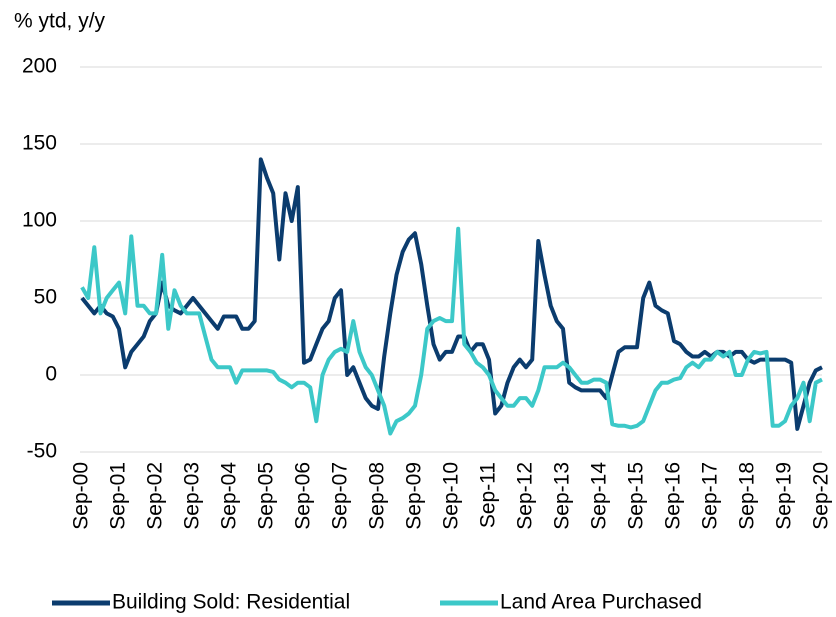  What do you see at coordinates (414, 496) in the screenshot?
I see `x-tick-label: Sep-09` at bounding box center [414, 496].